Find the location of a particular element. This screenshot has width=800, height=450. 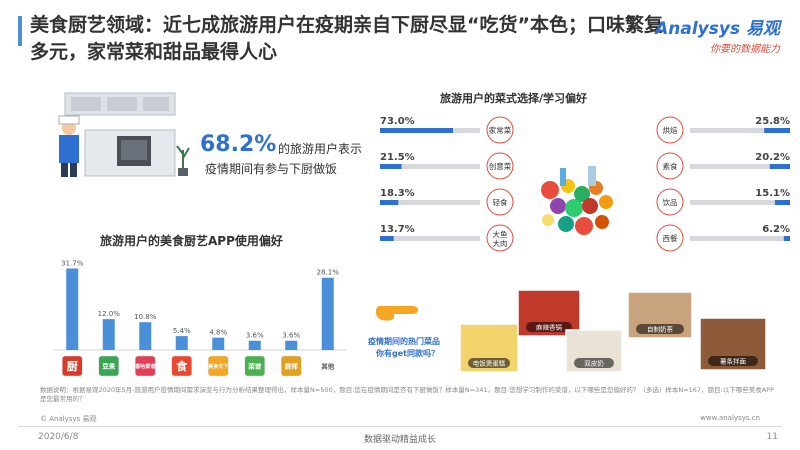

app-category-label: 其他 is located at coordinates (328, 365).